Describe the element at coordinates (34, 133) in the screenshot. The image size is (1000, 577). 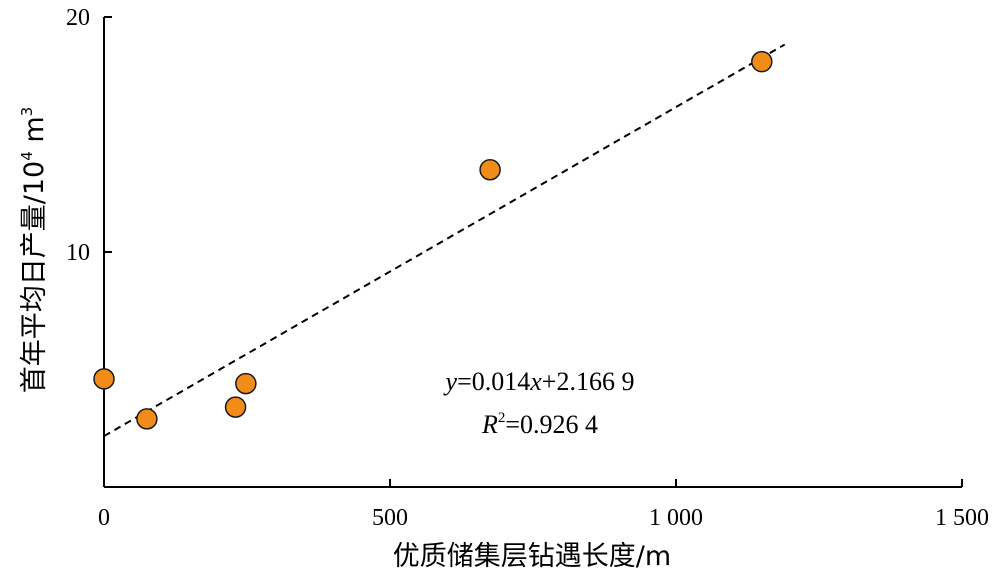
I see `y-axis-title-unit: m` at that location.